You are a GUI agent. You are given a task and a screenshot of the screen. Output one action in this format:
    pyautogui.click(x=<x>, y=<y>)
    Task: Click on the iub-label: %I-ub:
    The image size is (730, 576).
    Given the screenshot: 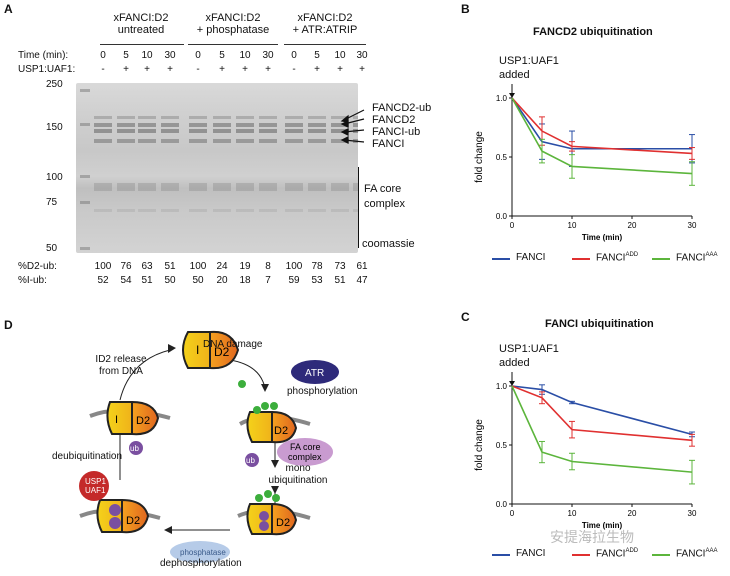 What is the action you would take?
    pyautogui.click(x=32, y=280)
    